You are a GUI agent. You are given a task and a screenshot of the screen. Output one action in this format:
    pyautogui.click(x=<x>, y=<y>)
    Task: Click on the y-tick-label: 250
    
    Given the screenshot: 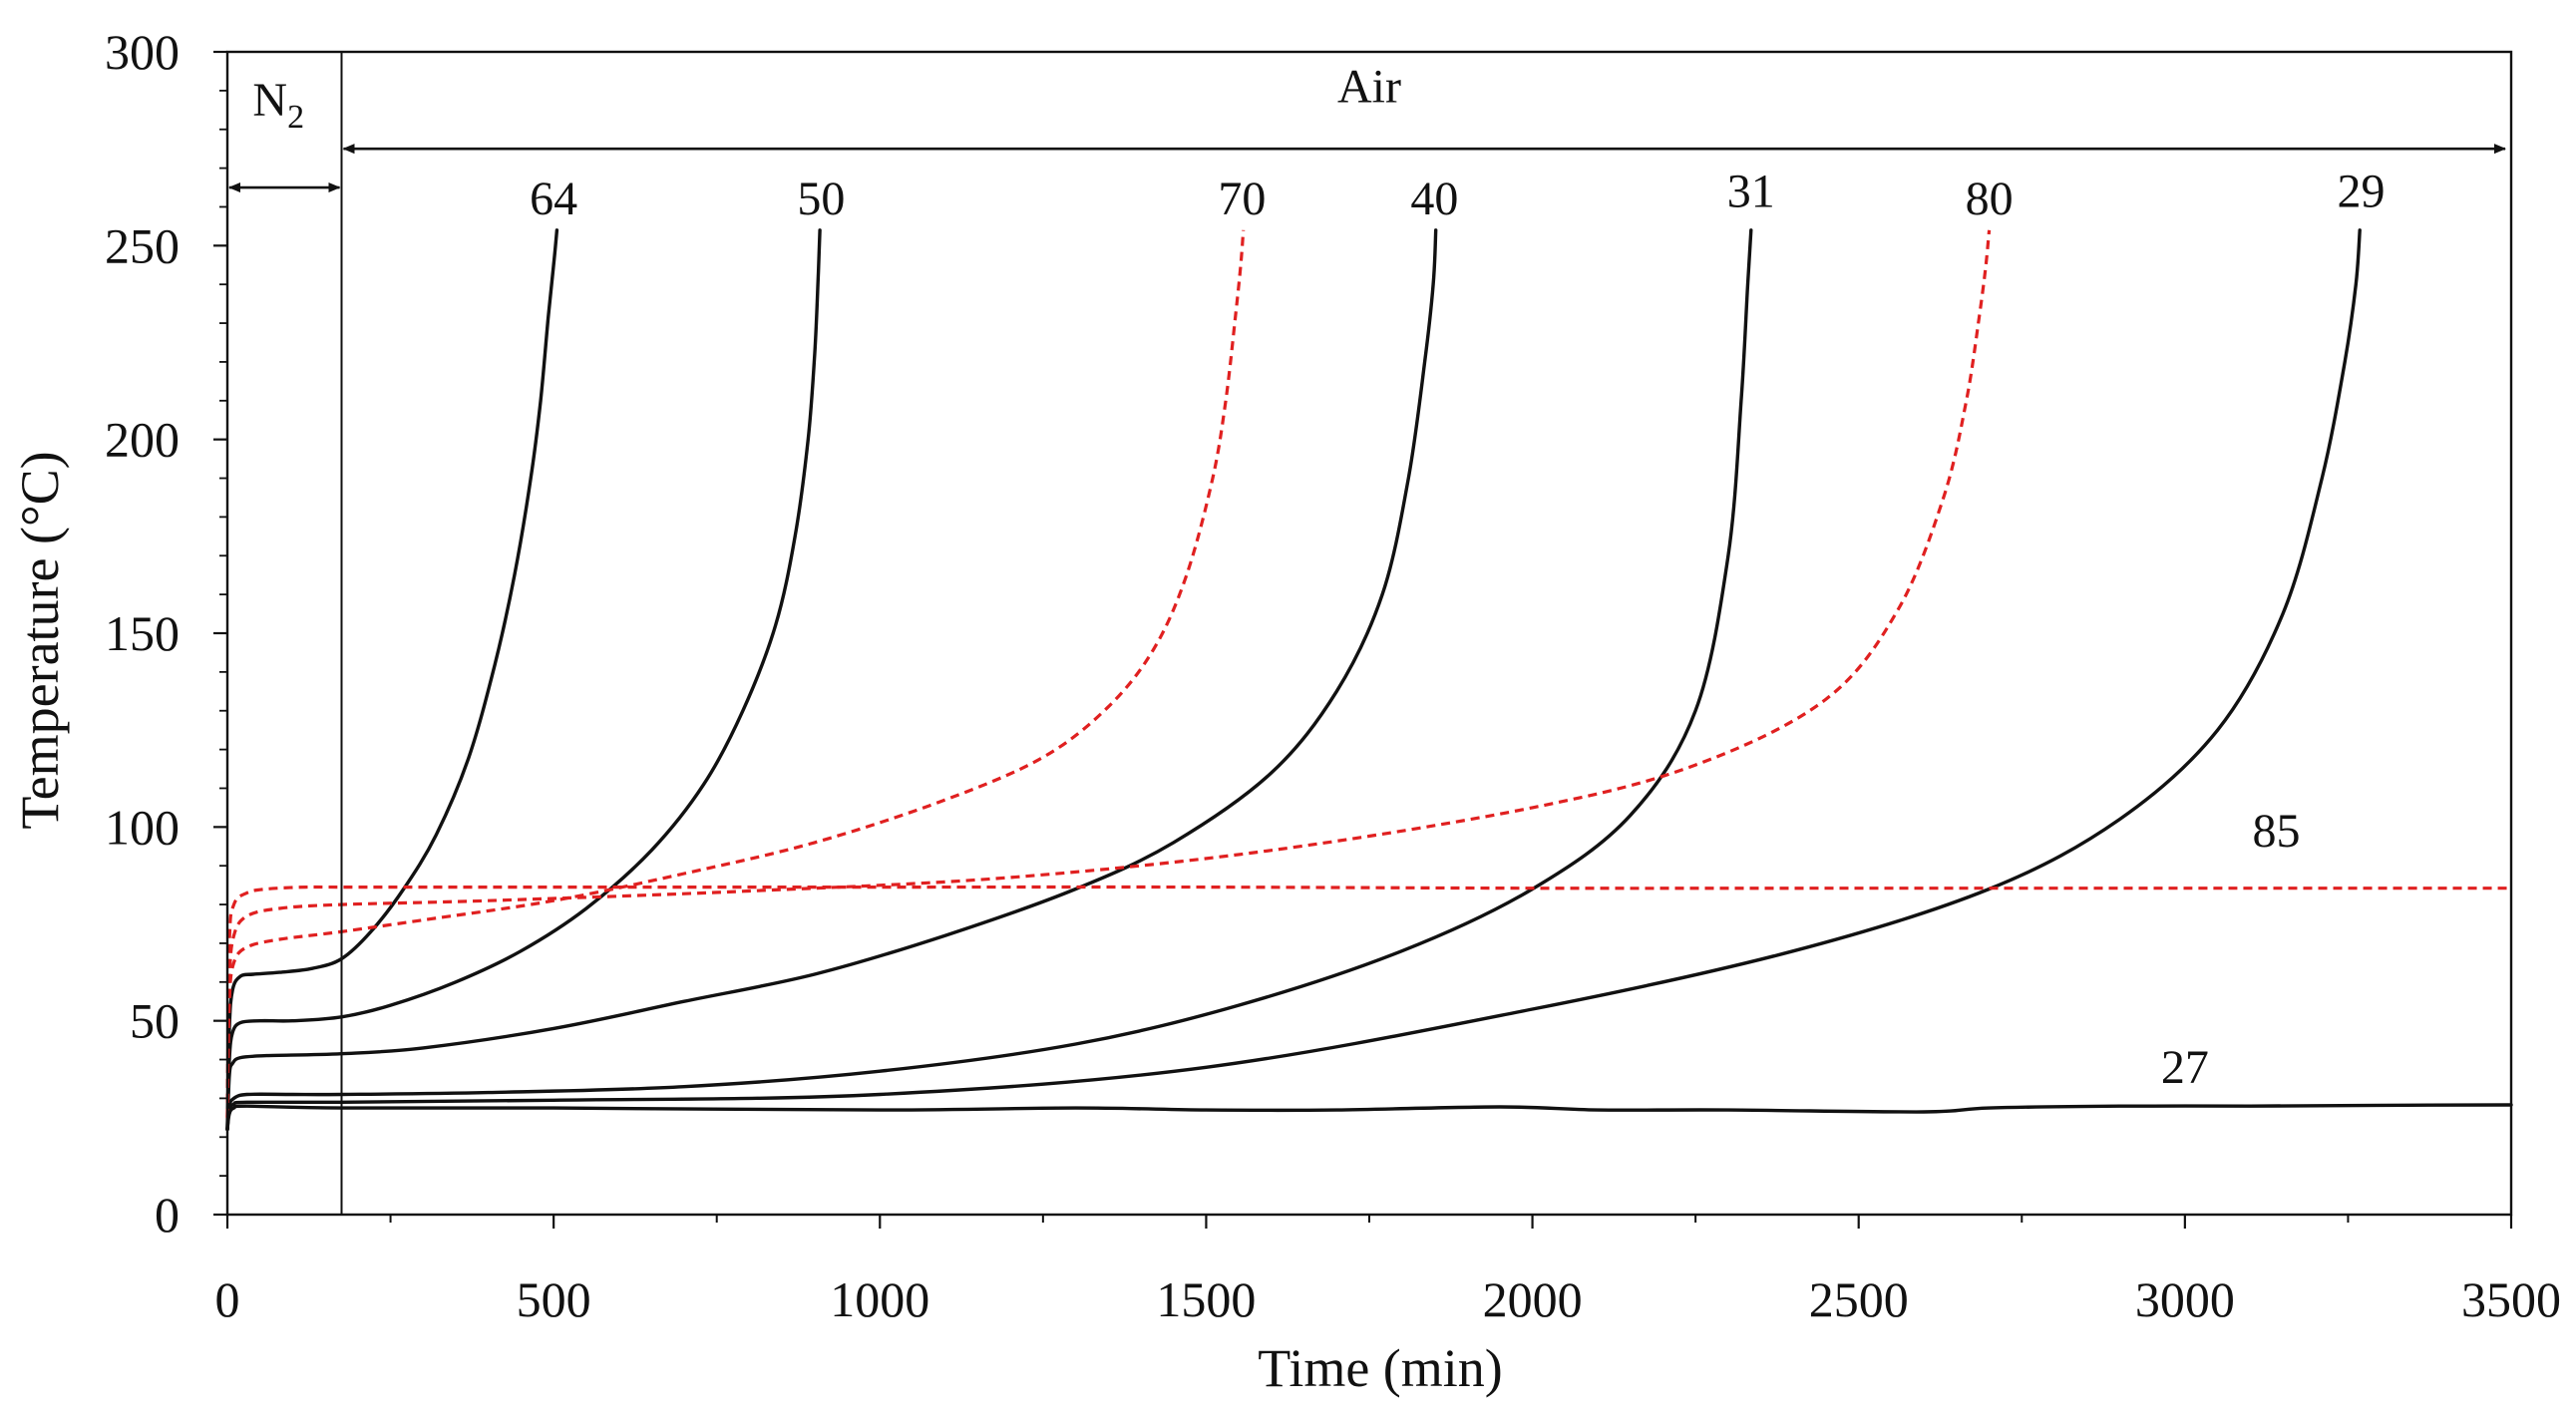 What is the action you would take?
    pyautogui.click(x=142, y=245)
    